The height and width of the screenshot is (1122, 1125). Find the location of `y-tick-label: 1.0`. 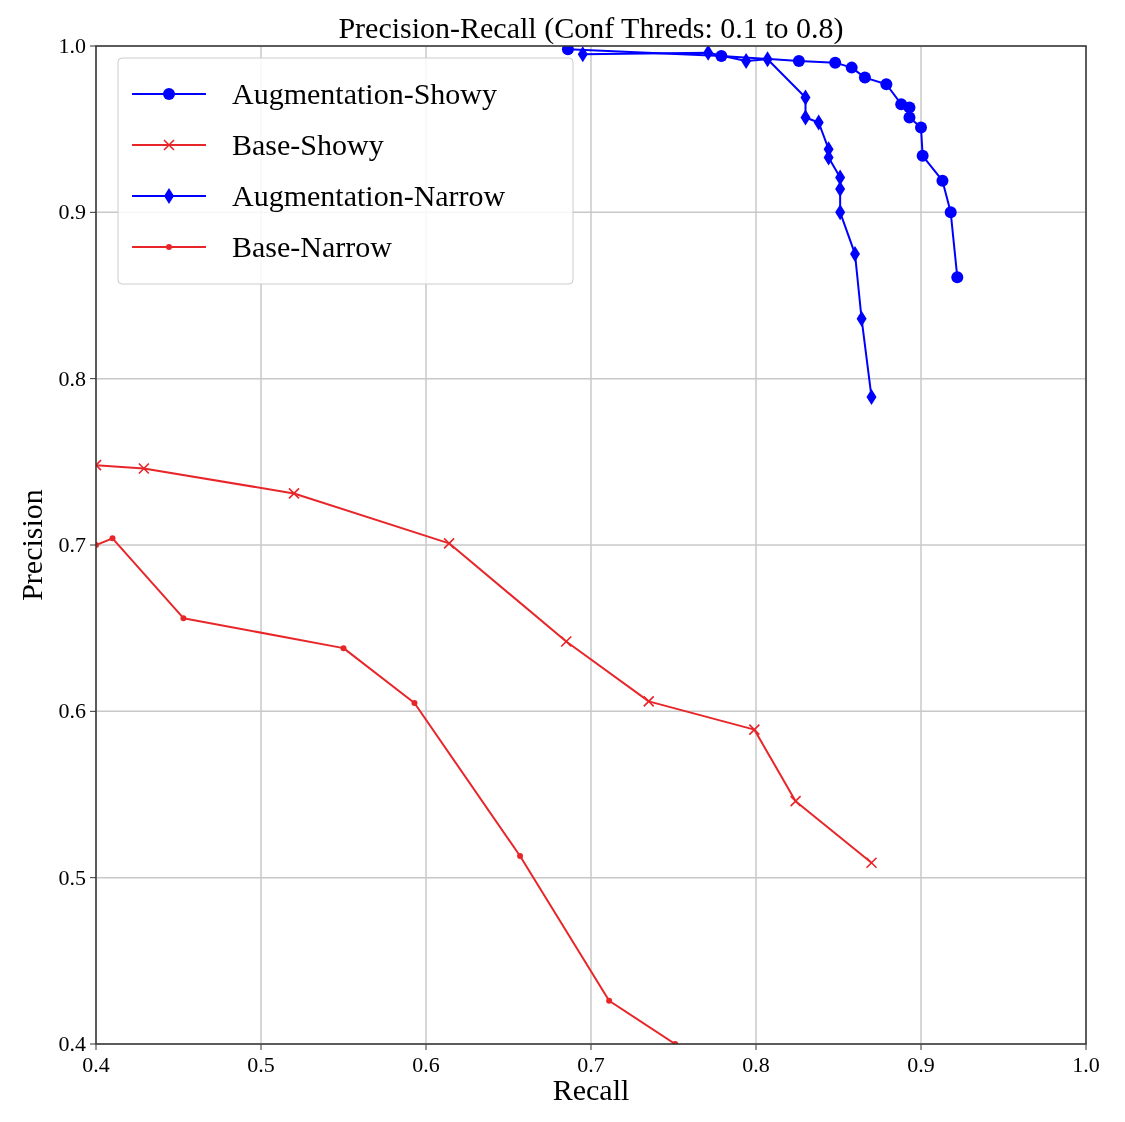

y-tick-label: 1.0 is located at coordinates (72, 45).